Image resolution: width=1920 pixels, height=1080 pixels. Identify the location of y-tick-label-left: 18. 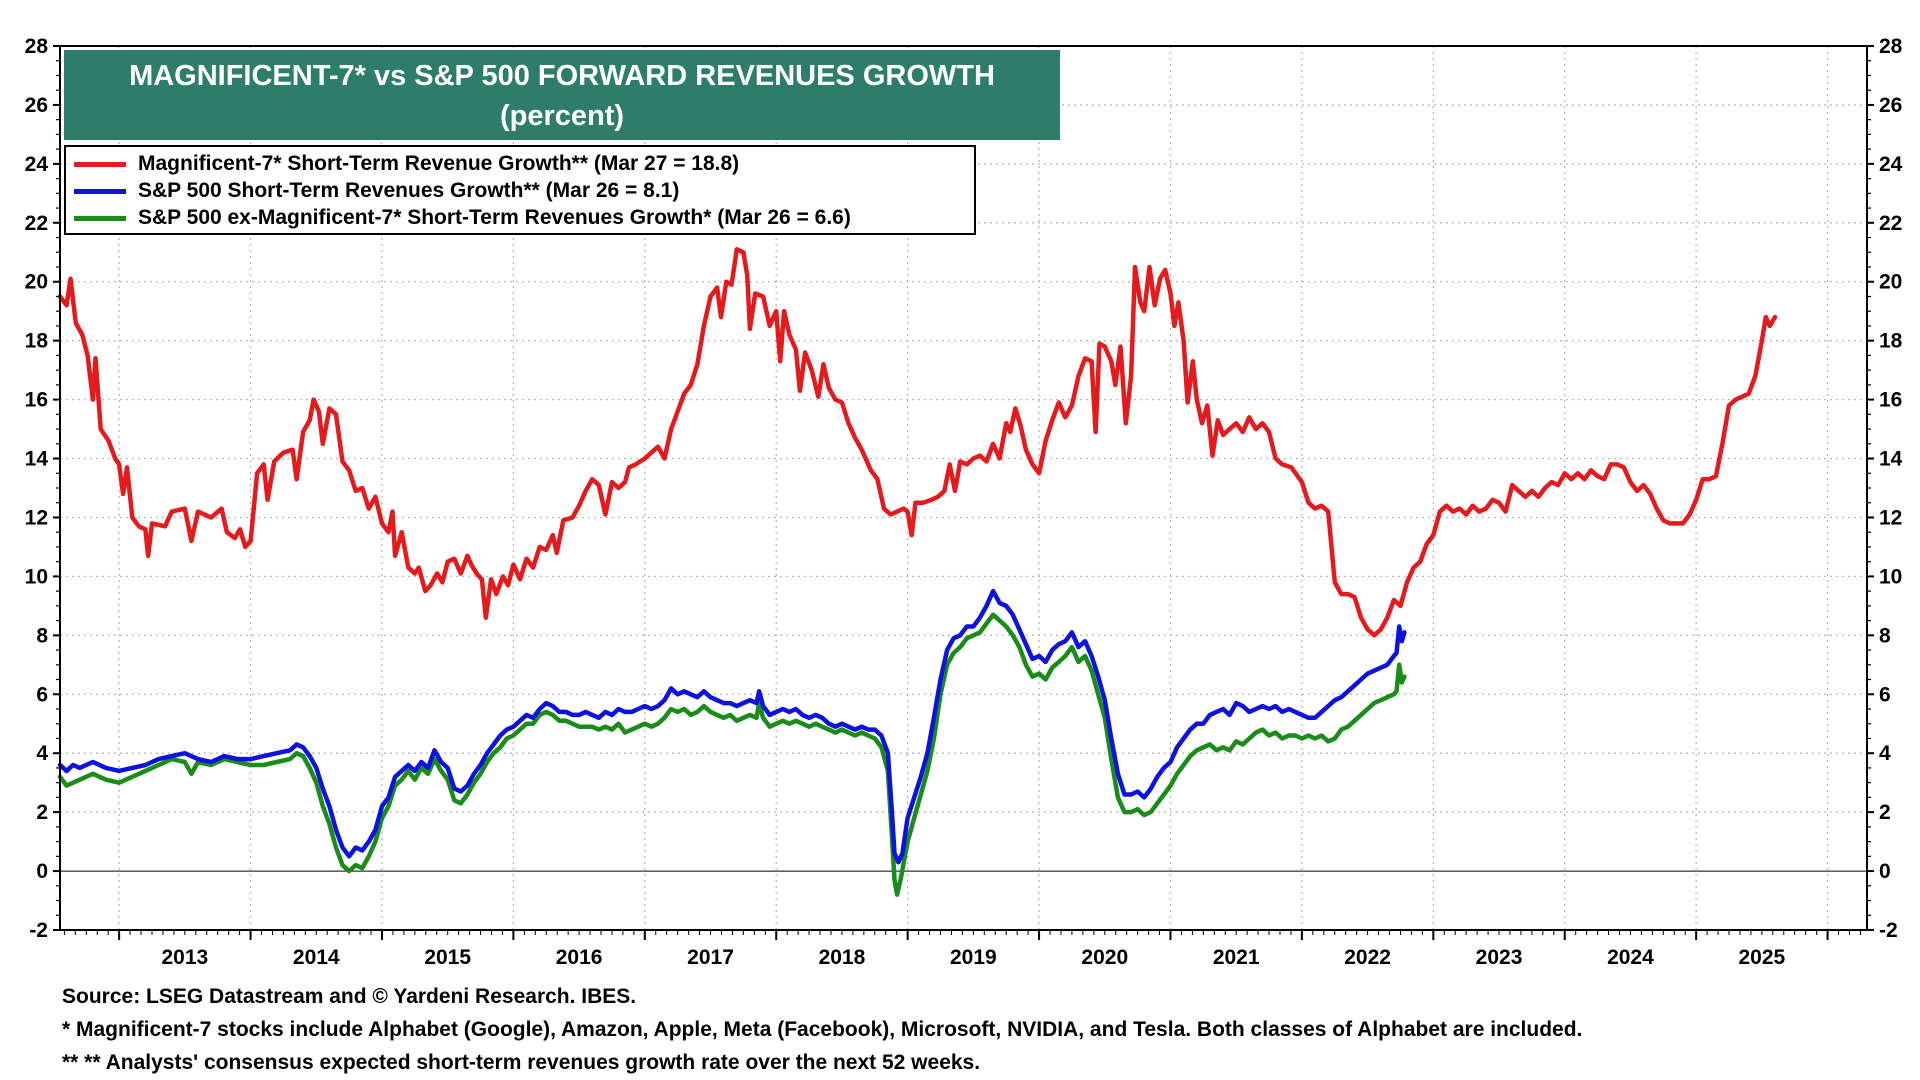
(37, 341).